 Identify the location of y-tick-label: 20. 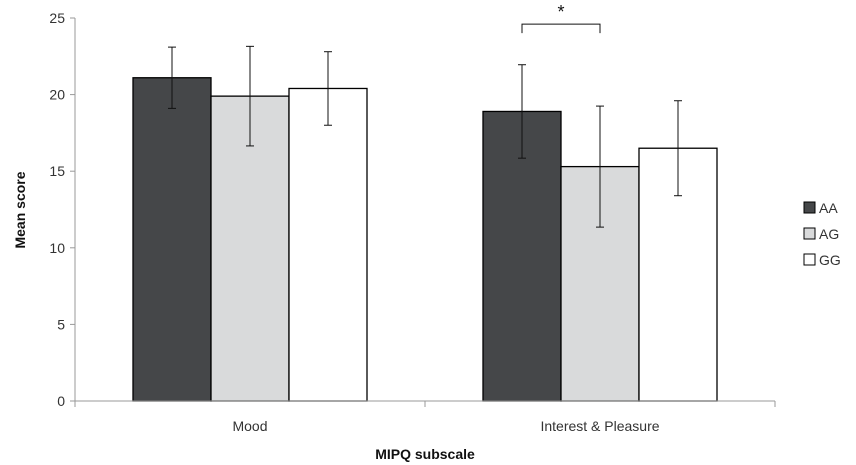
(57, 95).